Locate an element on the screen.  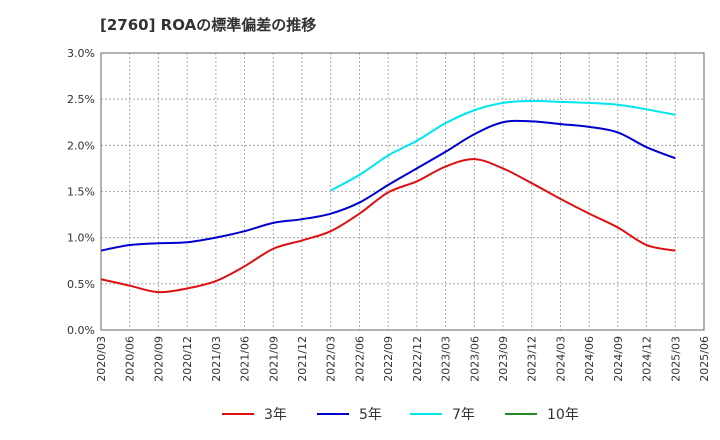
legend-label-0: 3年 is located at coordinates (275, 415).